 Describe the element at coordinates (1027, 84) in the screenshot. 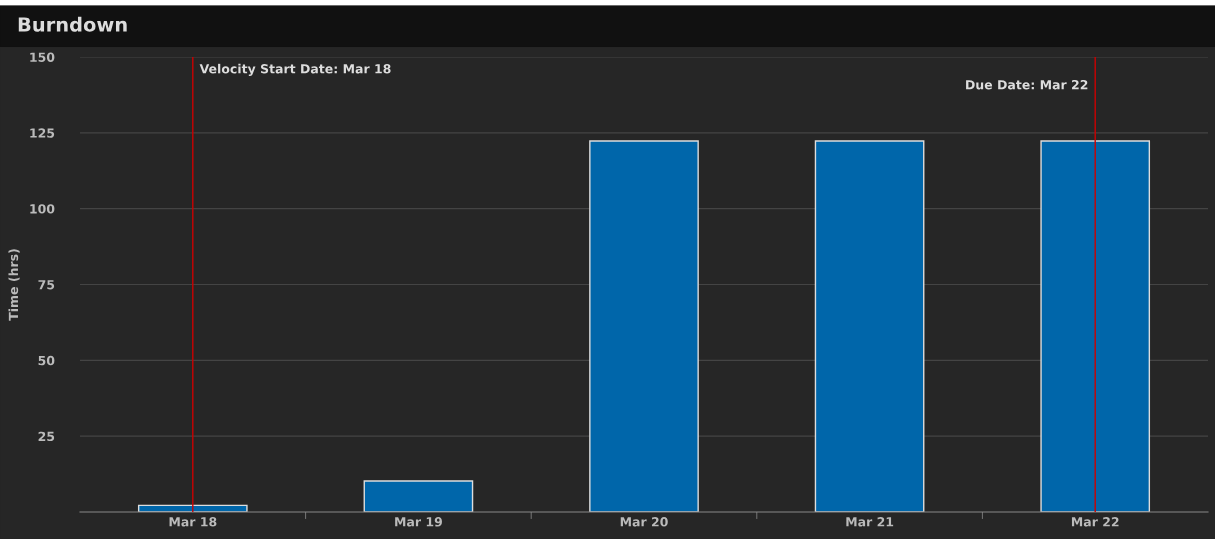

I see `ref-line-label: Due Date: Mar 22` at that location.